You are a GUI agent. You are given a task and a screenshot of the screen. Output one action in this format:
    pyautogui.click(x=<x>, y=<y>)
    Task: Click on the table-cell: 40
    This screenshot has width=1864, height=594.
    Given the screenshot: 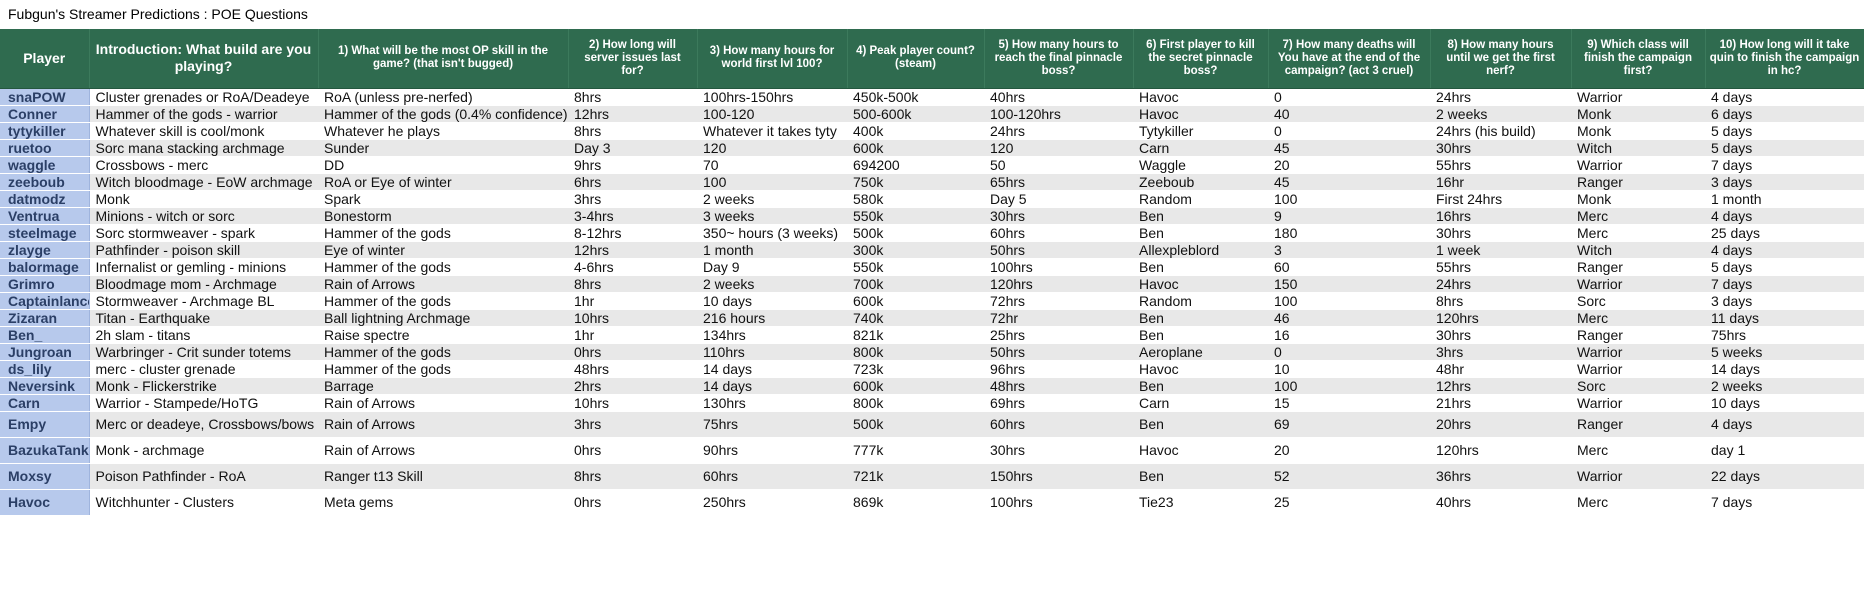 What is the action you would take?
    pyautogui.click(x=1349, y=114)
    